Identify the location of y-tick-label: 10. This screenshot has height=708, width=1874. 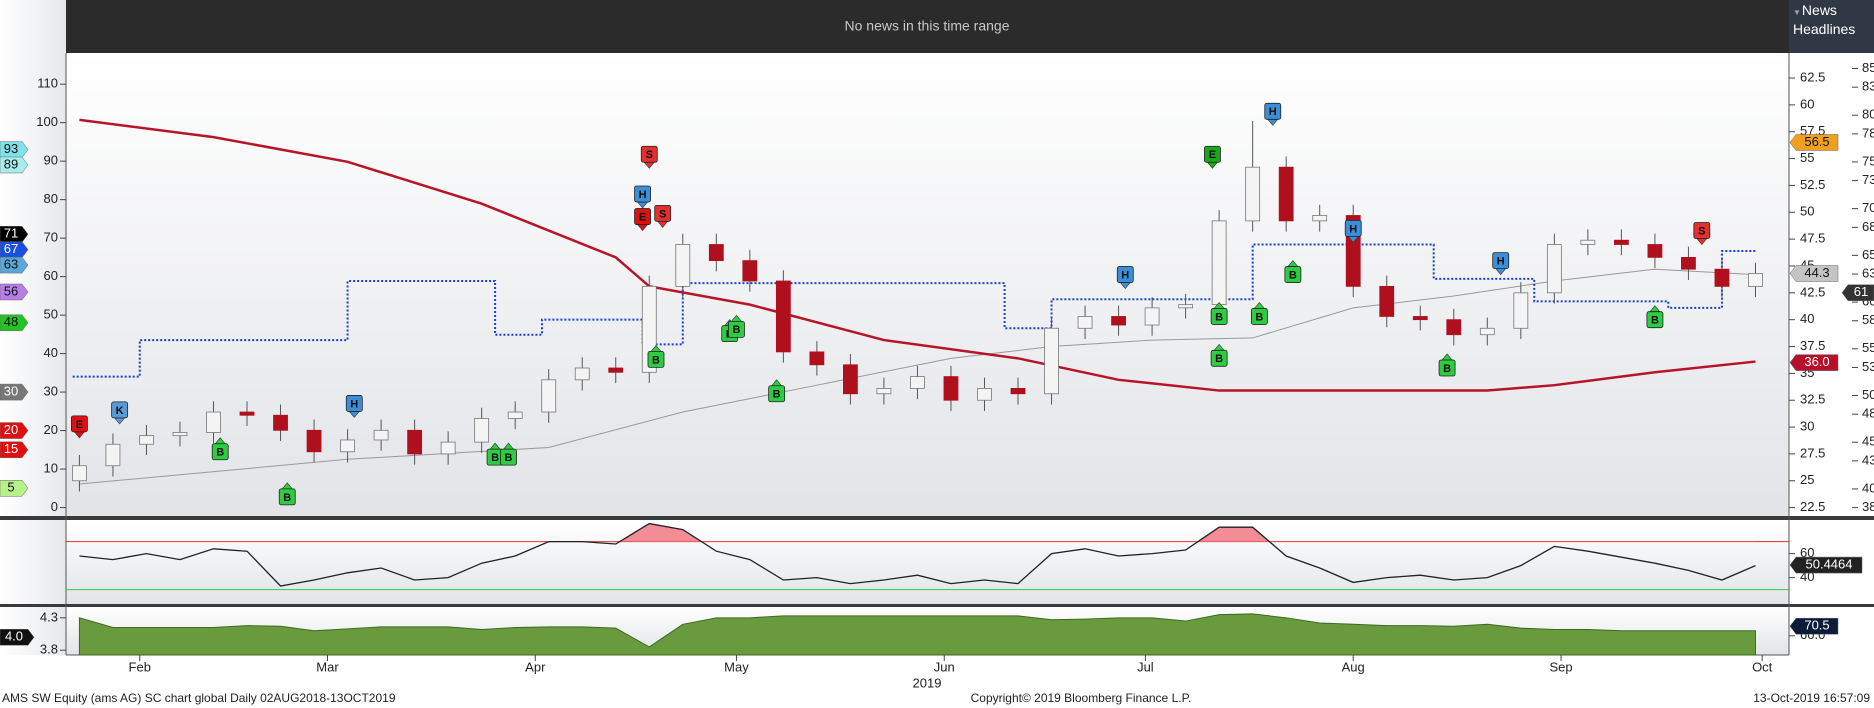
(51, 467).